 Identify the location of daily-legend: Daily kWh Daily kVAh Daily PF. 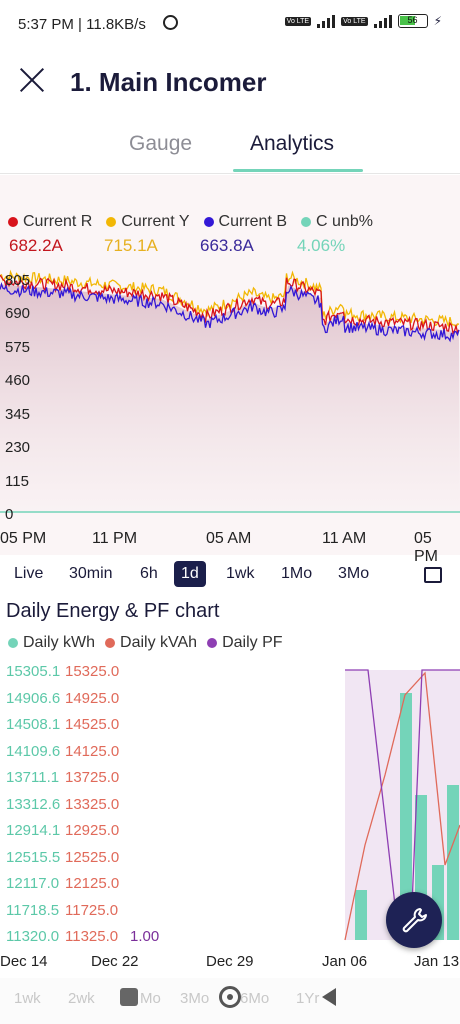
(145, 643).